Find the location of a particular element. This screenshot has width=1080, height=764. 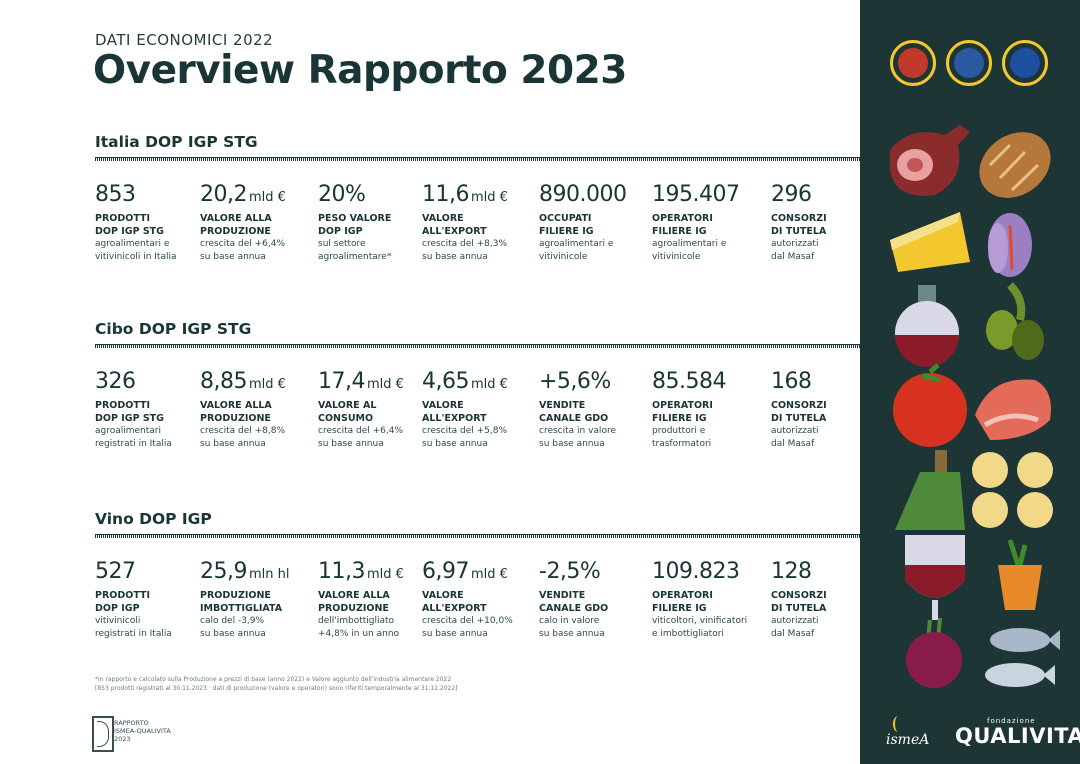

stat-label: PESO VALORE DOP IGP is located at coordinates (355, 225).